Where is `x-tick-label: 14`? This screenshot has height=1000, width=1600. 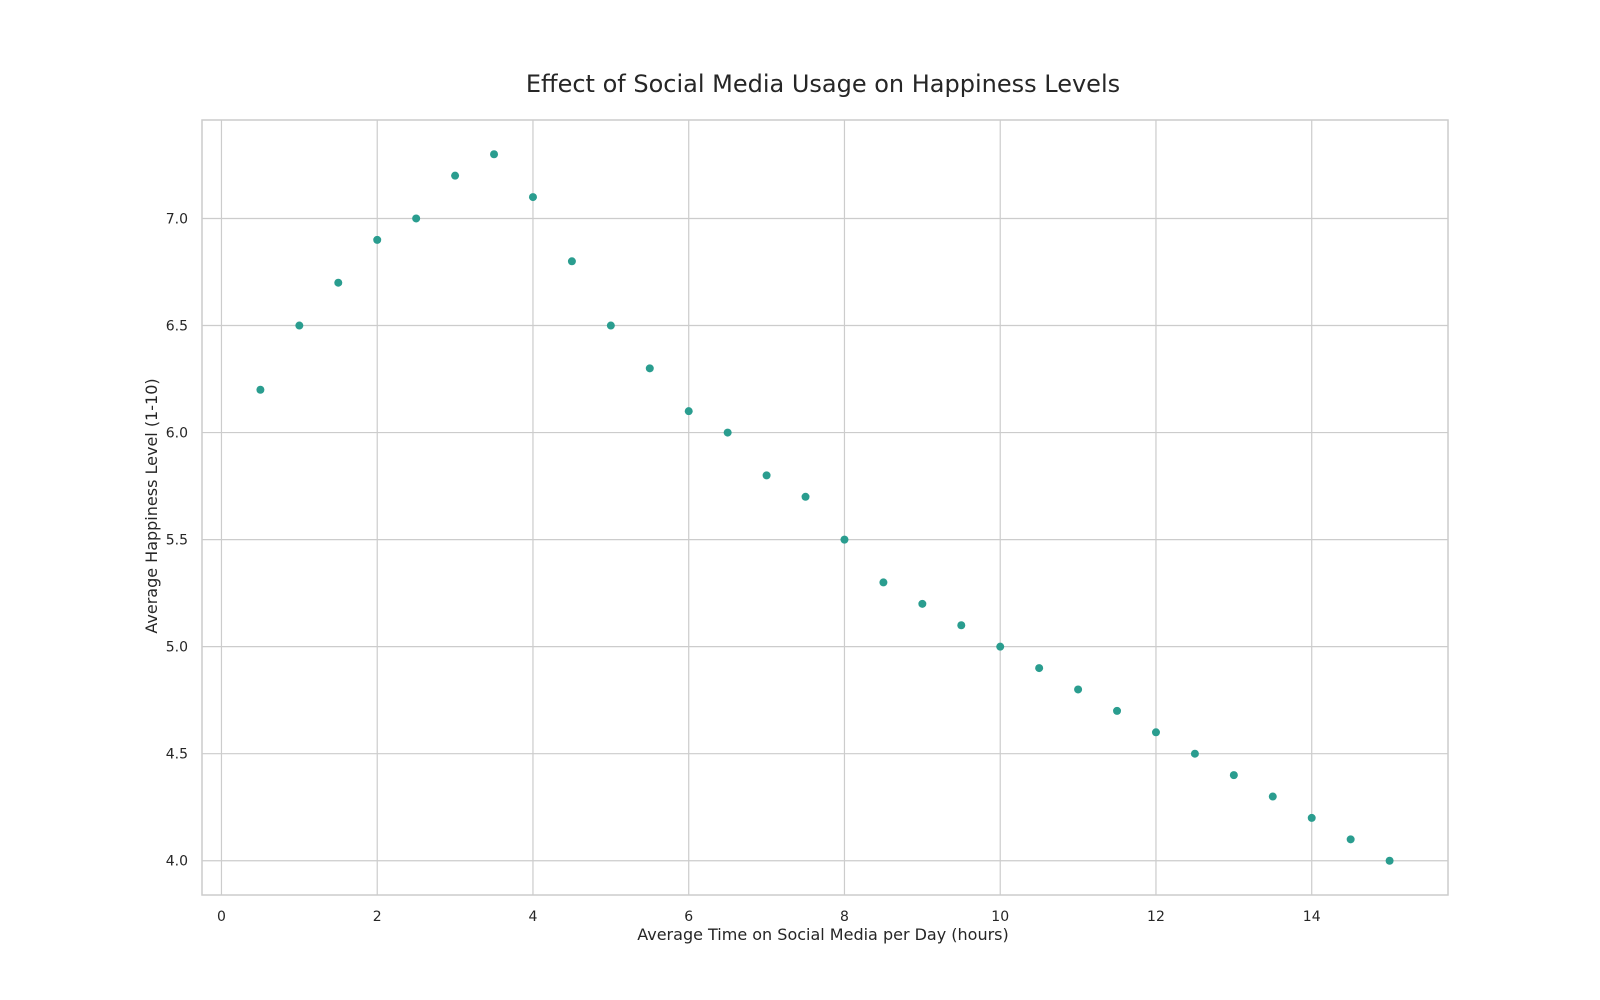
x-tick-label: 14 is located at coordinates (1312, 917).